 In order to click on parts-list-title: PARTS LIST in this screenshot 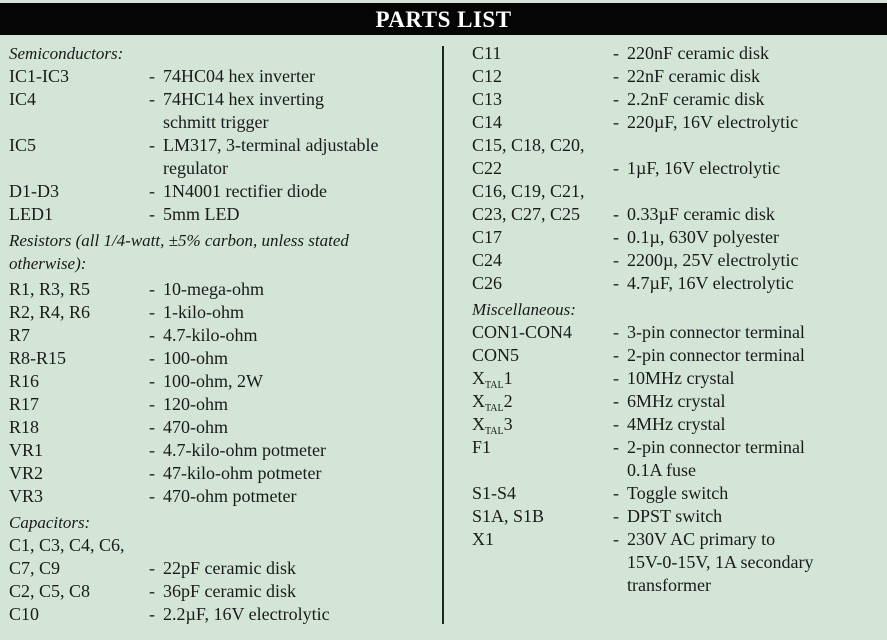, I will do `click(443, 19)`.